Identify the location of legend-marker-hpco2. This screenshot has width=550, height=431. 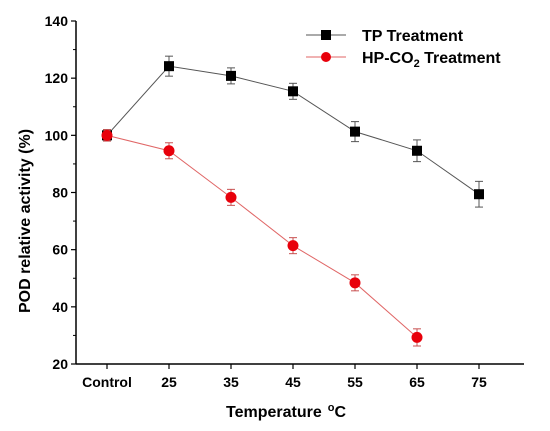
(326, 57).